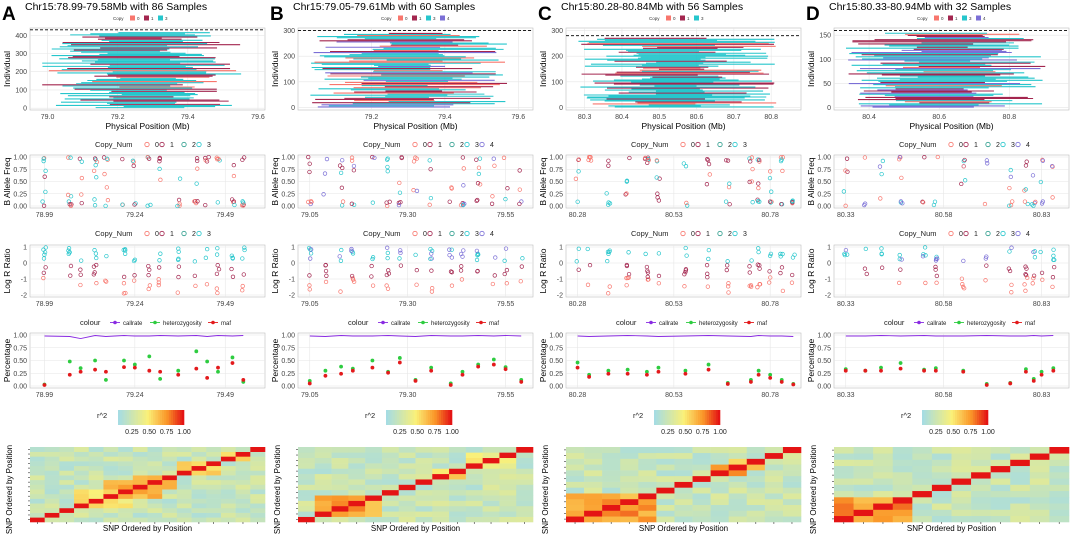 The width and height of the screenshot is (1072, 535). I want to click on heterozygosity-point, so click(325, 370).